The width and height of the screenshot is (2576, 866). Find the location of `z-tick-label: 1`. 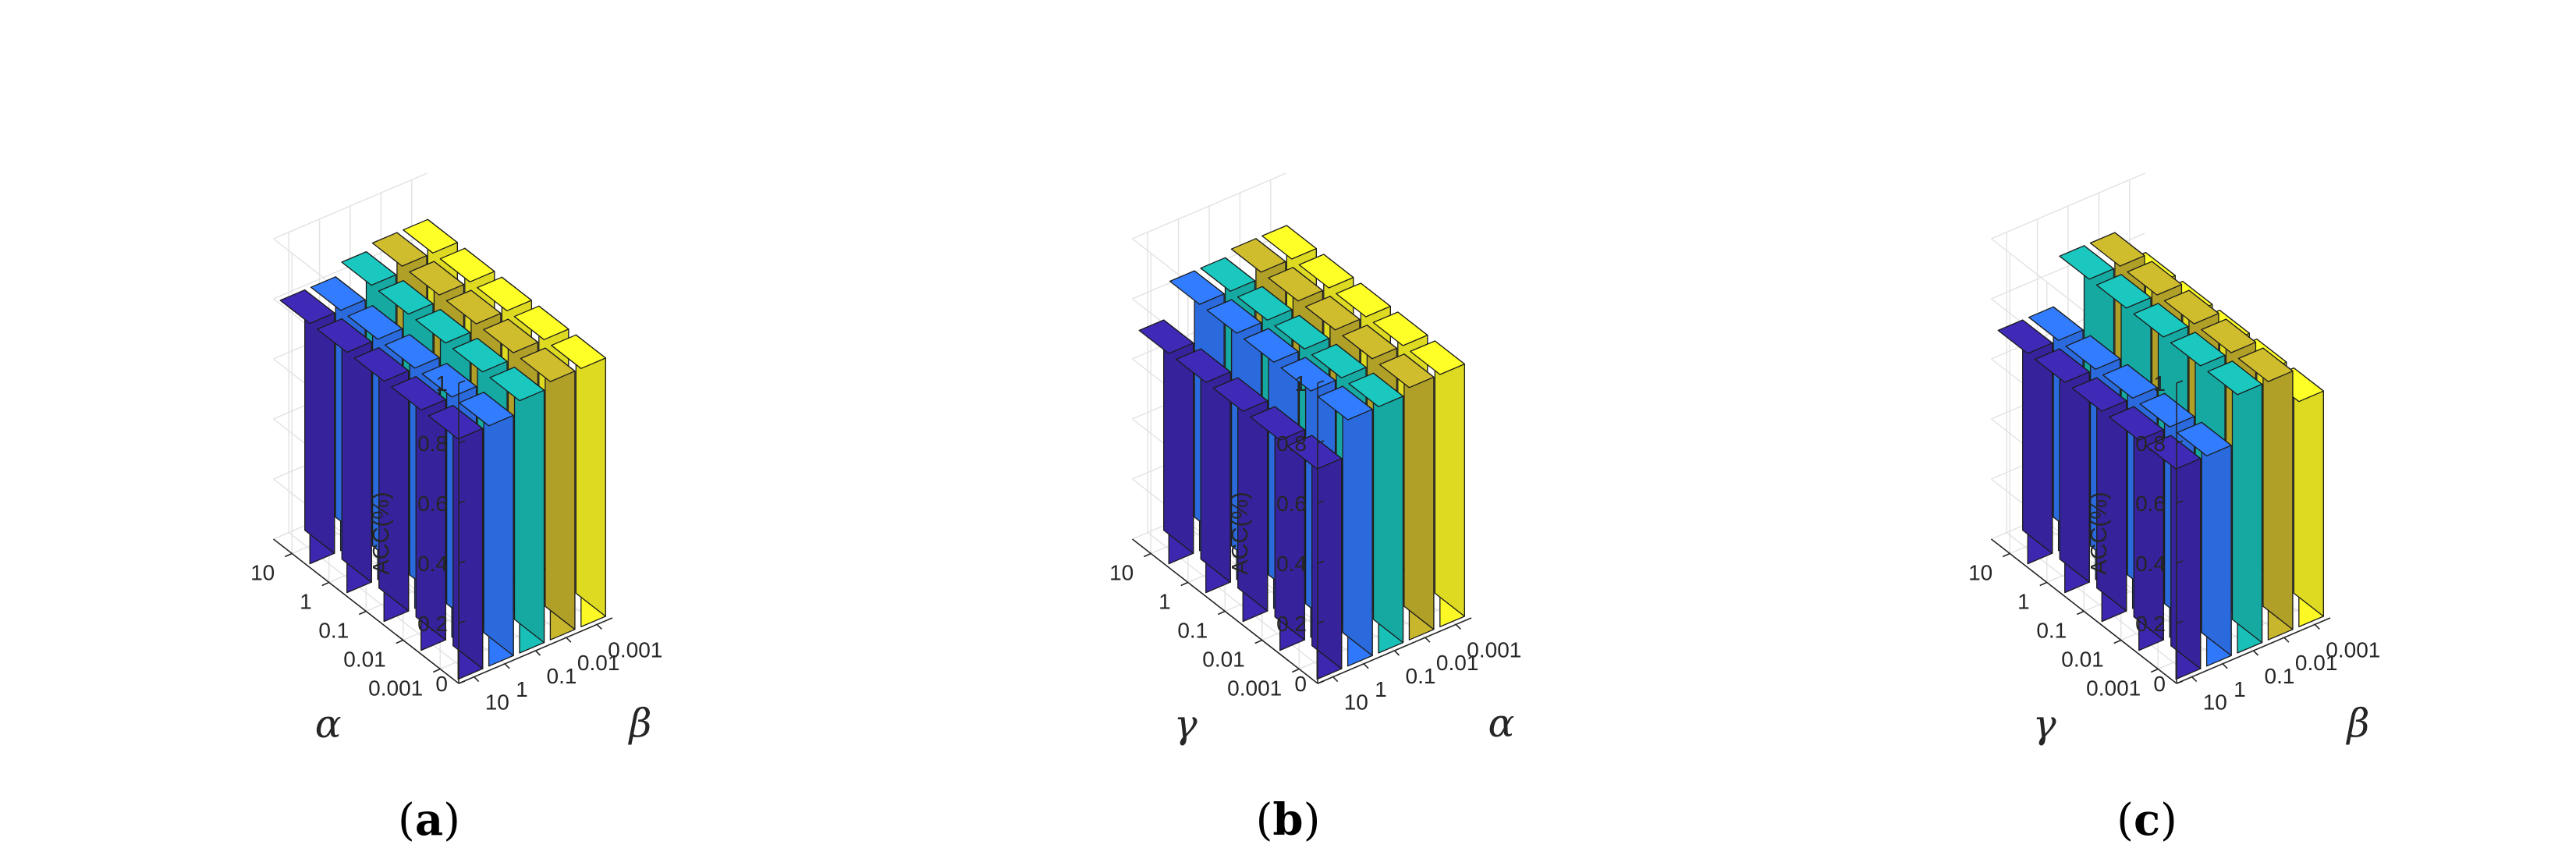

z-tick-label: 1 is located at coordinates (2159, 384).